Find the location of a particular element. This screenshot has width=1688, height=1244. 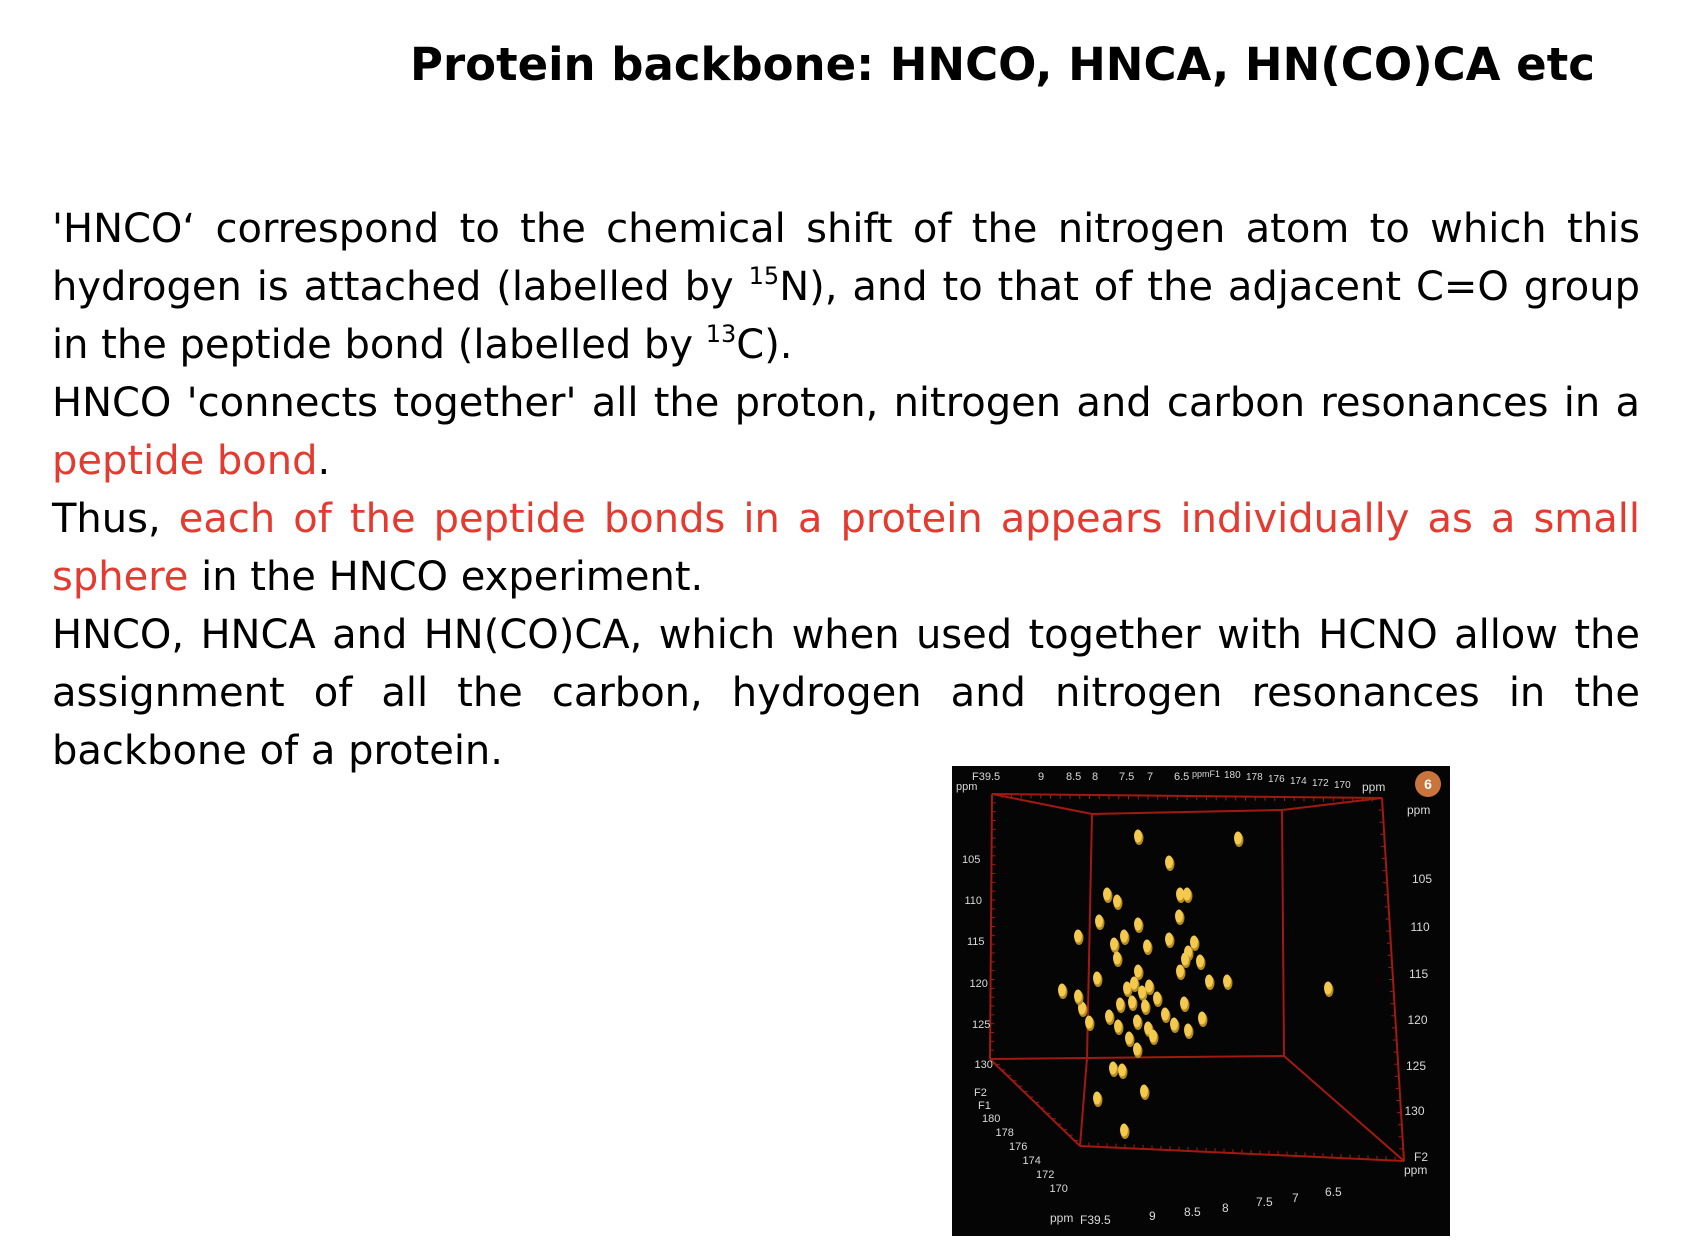

spectrum-box is located at coordinates (1197, 977).